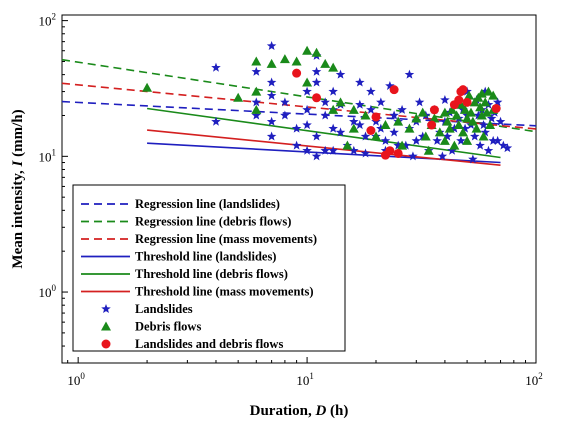 The image size is (563, 422). What do you see at coordinates (76, 379) in the screenshot?
I see `x-tick-label: 10⁰` at bounding box center [76, 379].